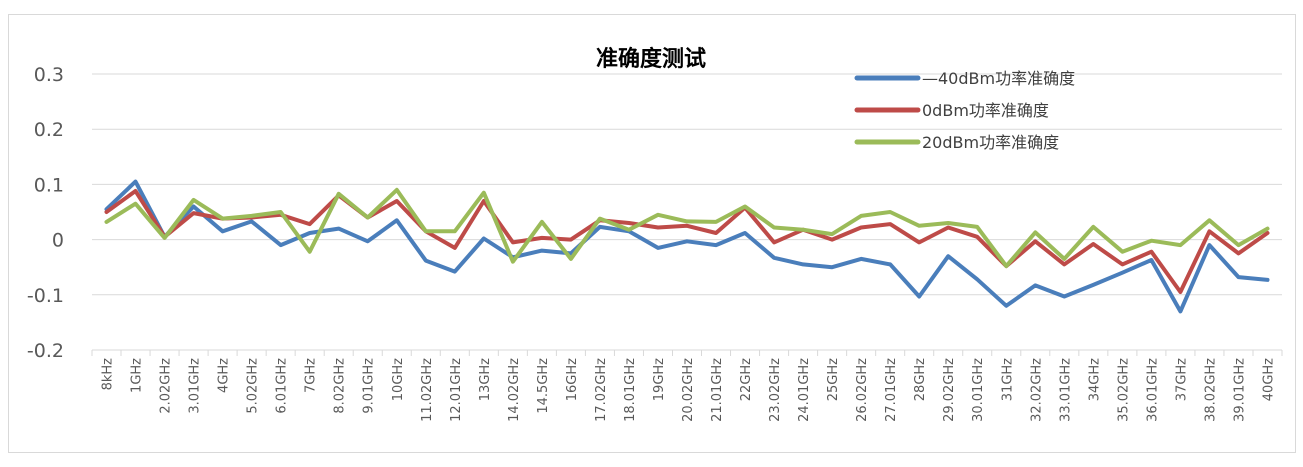 Image resolution: width=1303 pixels, height=467 pixels. I want to click on x-tick-label: 37GHz, so click(1181, 379).